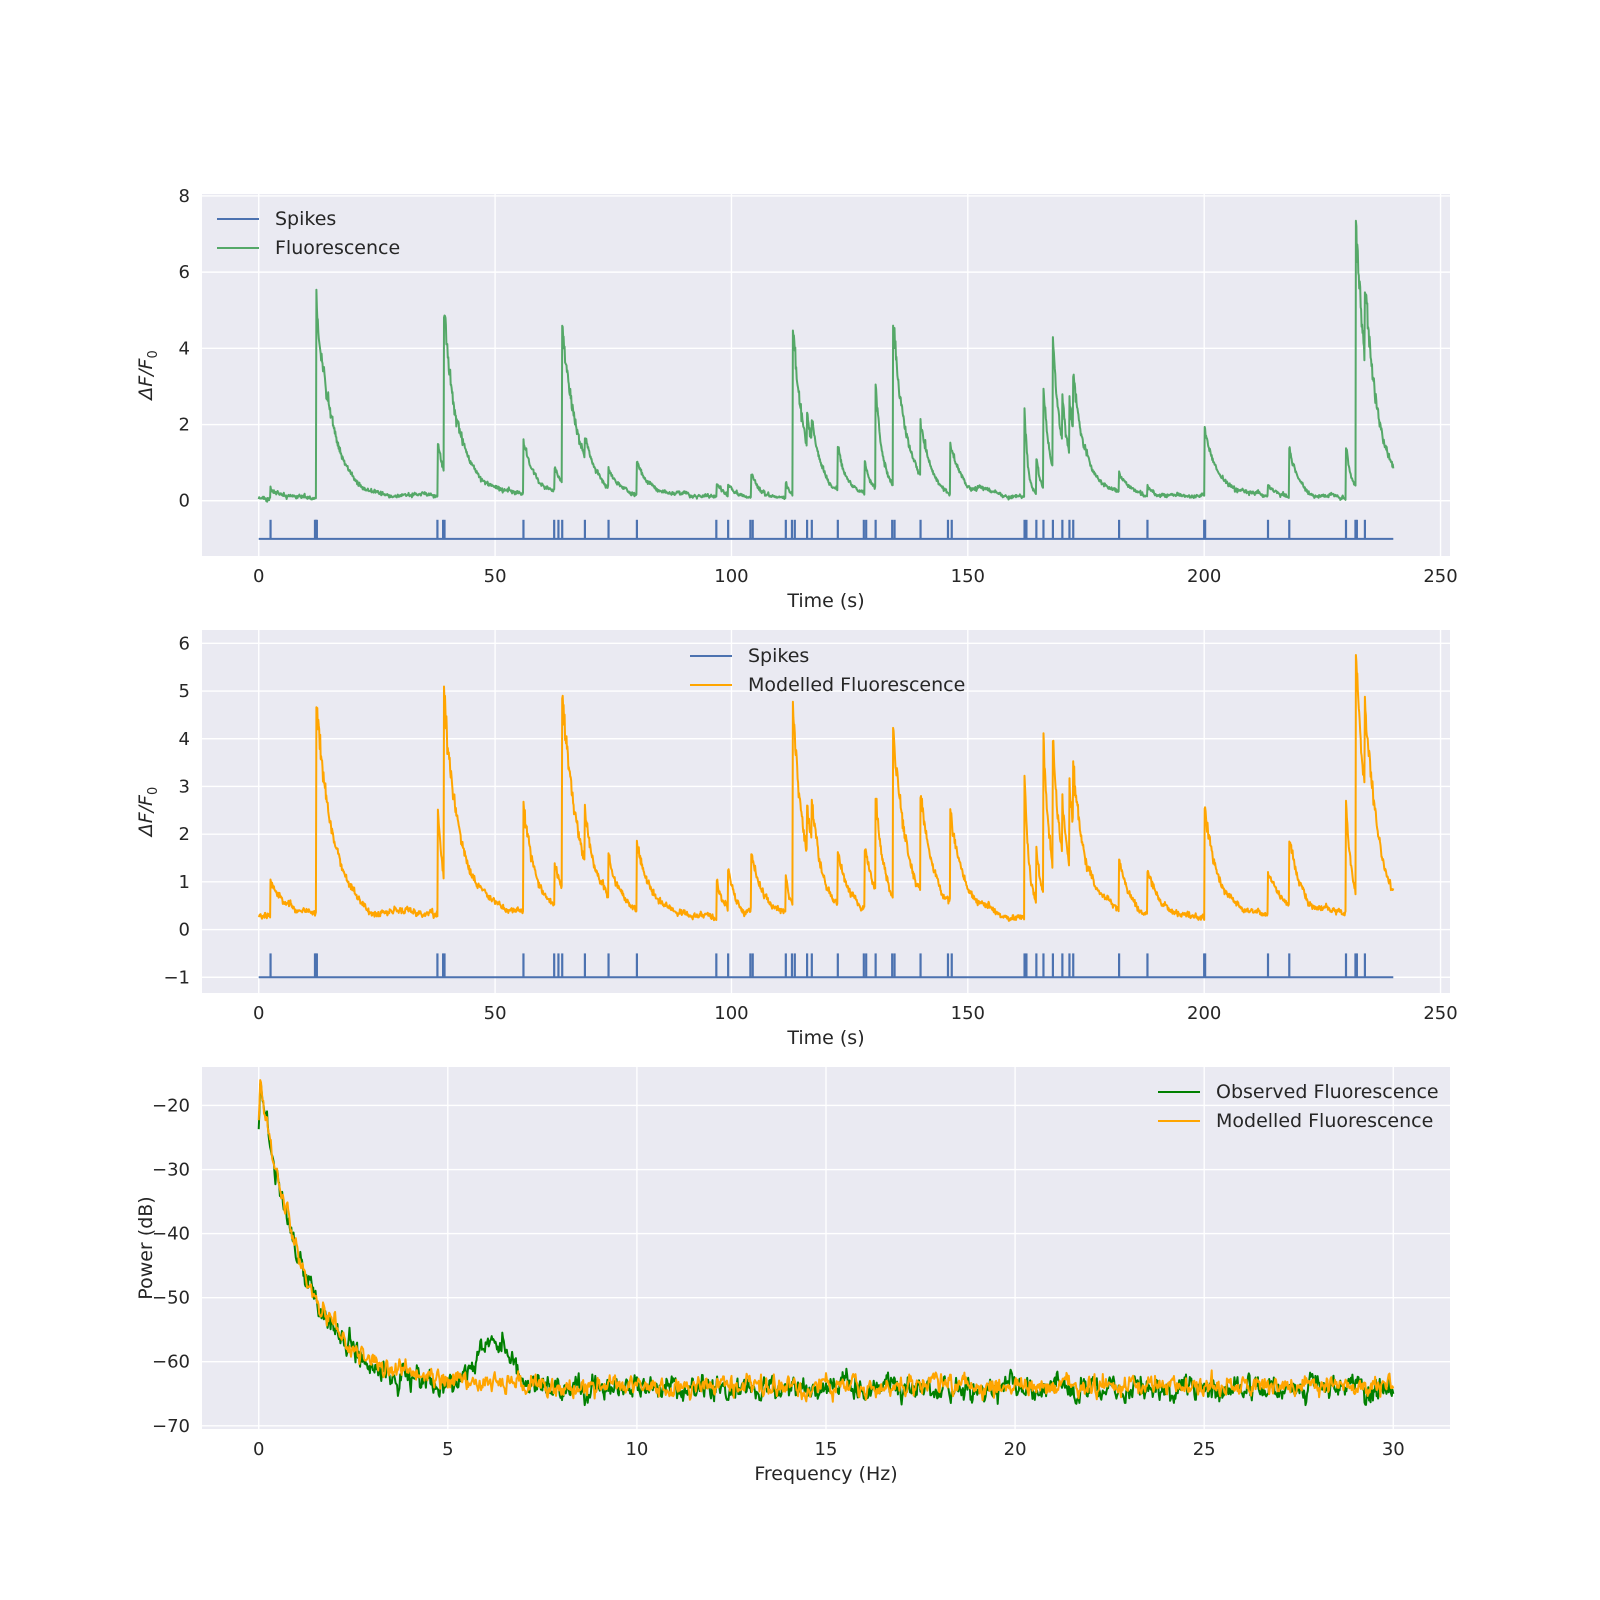 The height and width of the screenshot is (1600, 1600). Describe the element at coordinates (827, 670) in the screenshot. I see `legend: Spikes Modelled Fluorescence` at that location.